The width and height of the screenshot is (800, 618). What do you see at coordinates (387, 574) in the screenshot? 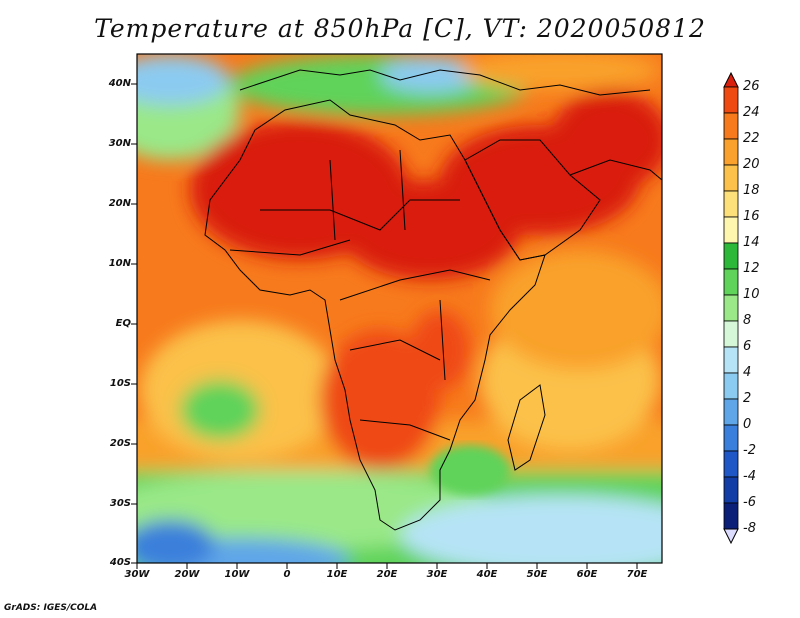
I see `lon-label: 20E` at bounding box center [387, 574].